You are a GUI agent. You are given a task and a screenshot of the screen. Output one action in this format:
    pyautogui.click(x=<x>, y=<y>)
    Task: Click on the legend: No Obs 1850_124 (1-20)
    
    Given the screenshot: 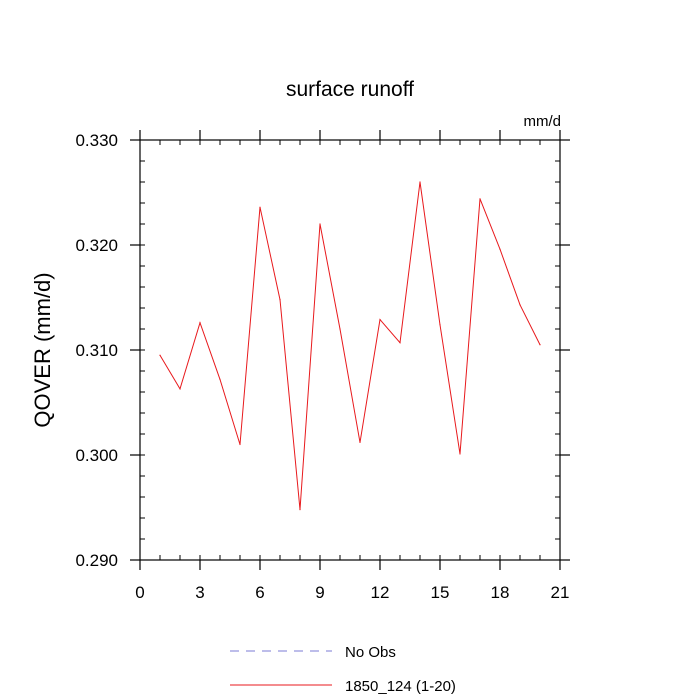 What is the action you would take?
    pyautogui.click(x=343, y=669)
    